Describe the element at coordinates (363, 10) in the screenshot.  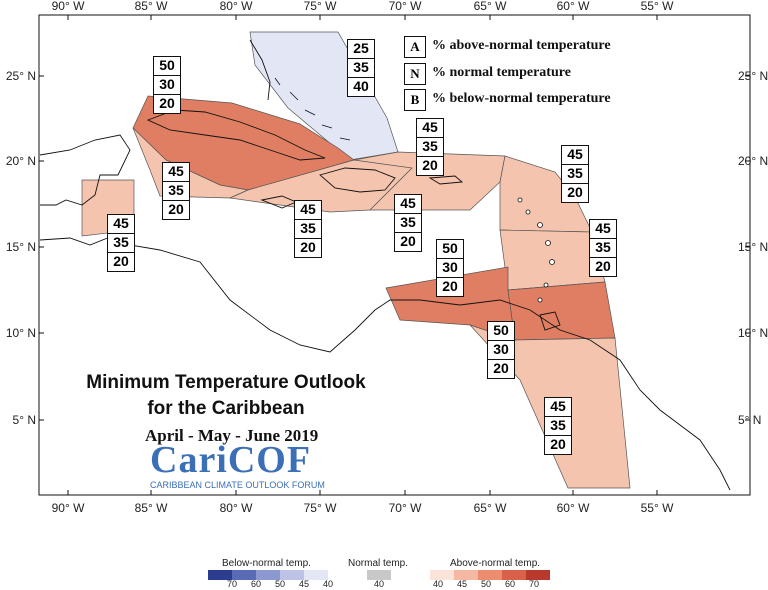
I see `longitude-ticks-top: 90° W 85° W 80° W 75° W 70° W 65° W 60° W 55° W` at that location.